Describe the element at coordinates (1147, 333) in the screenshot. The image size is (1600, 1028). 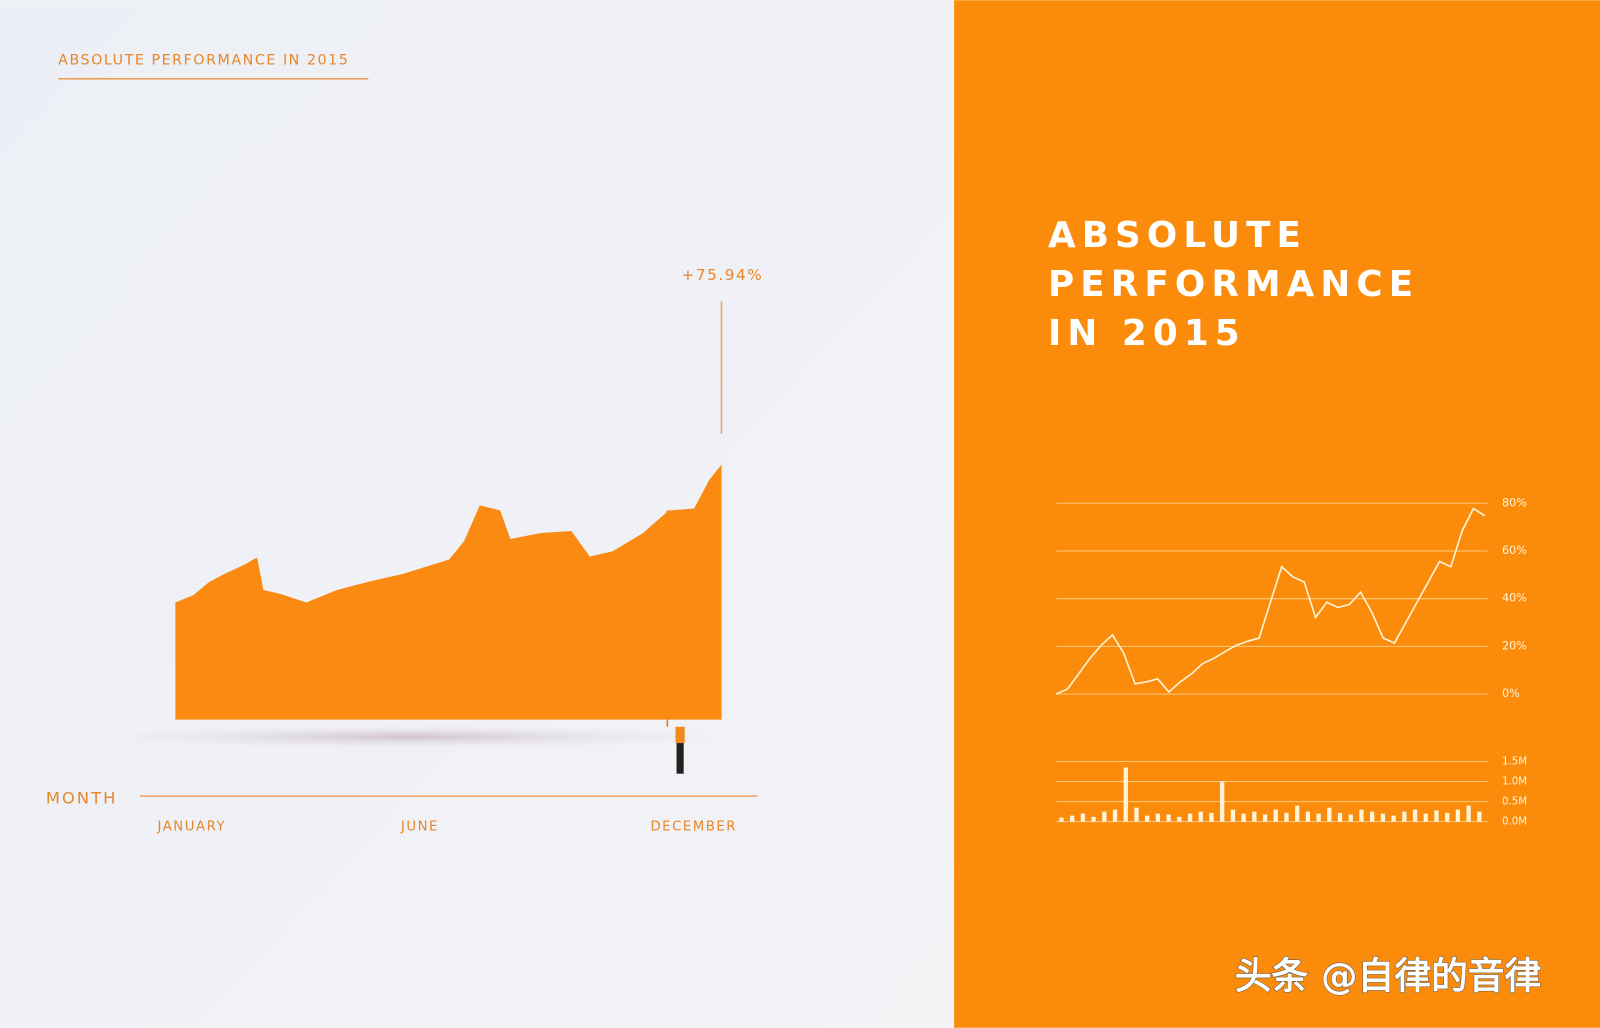
I see `panel-title-line: IN 2015` at that location.